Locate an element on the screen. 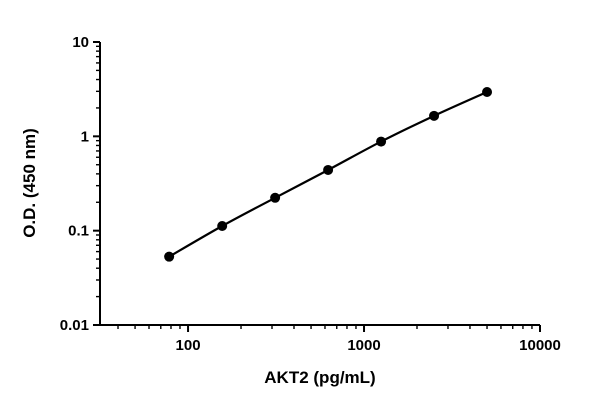  y-tick-label: 1 is located at coordinates (85, 136).